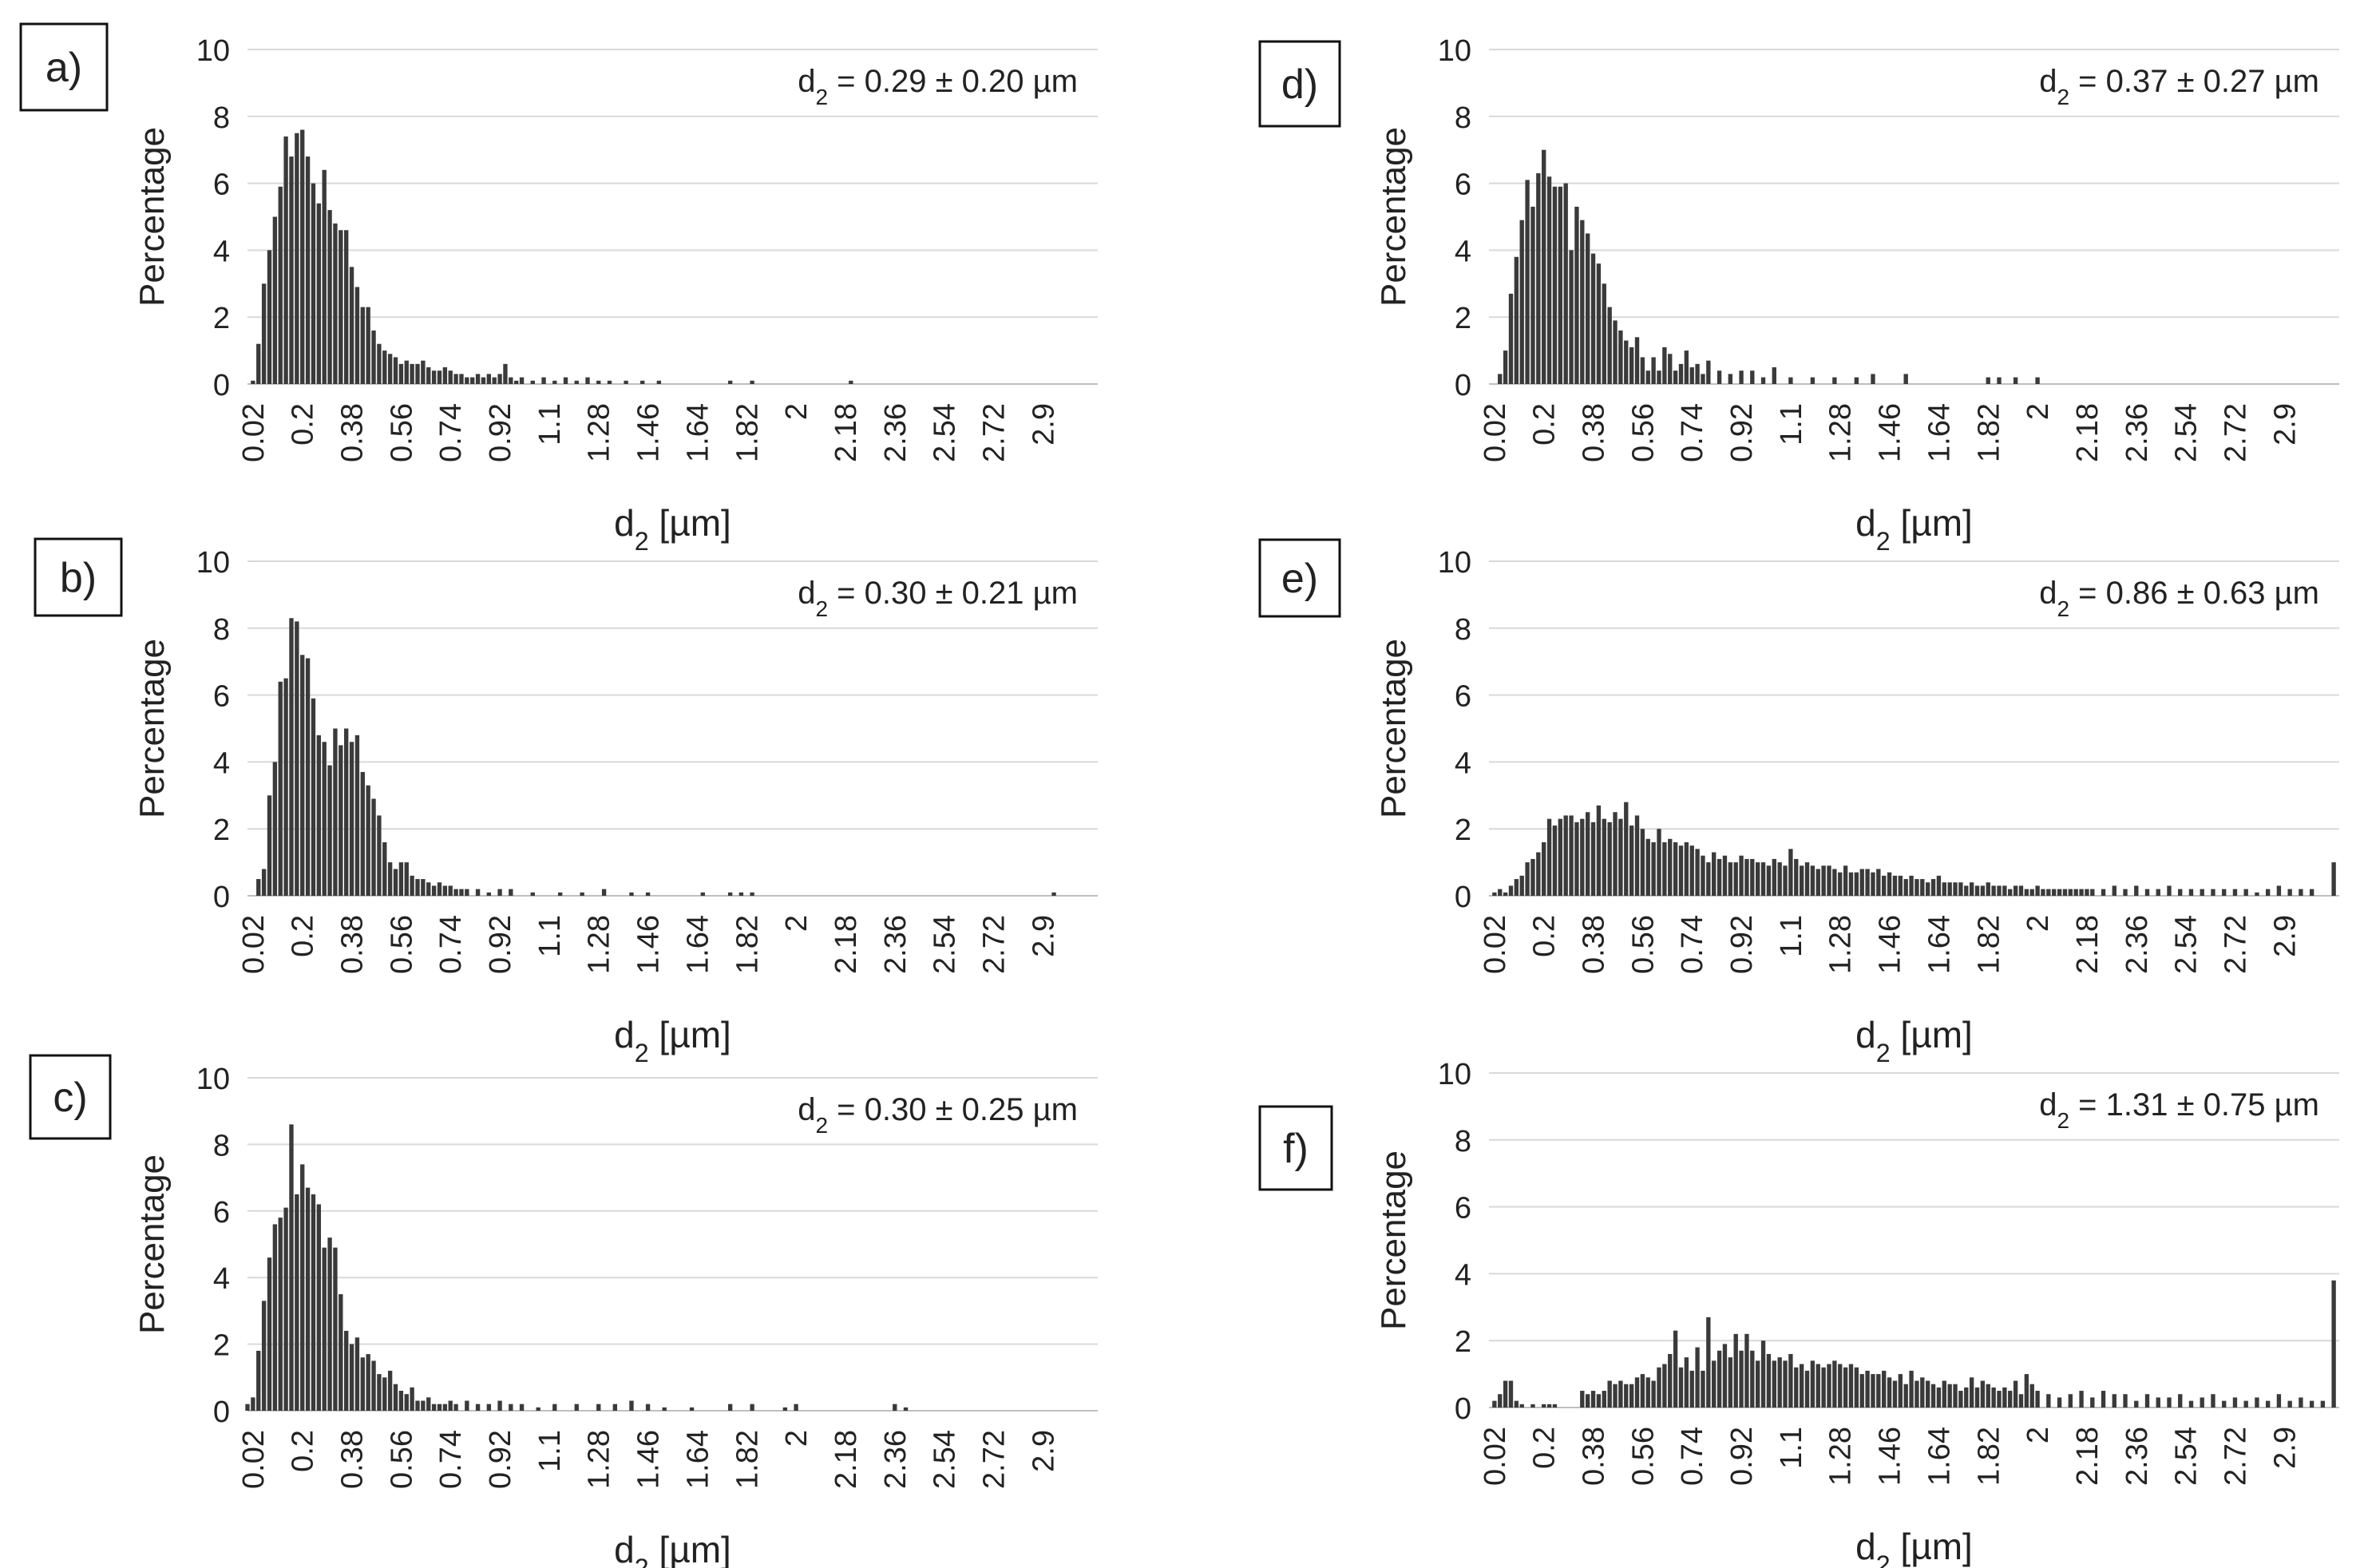  What do you see at coordinates (1043, 1451) in the screenshot?
I see `x-tick-label: 2.9` at bounding box center [1043, 1451].